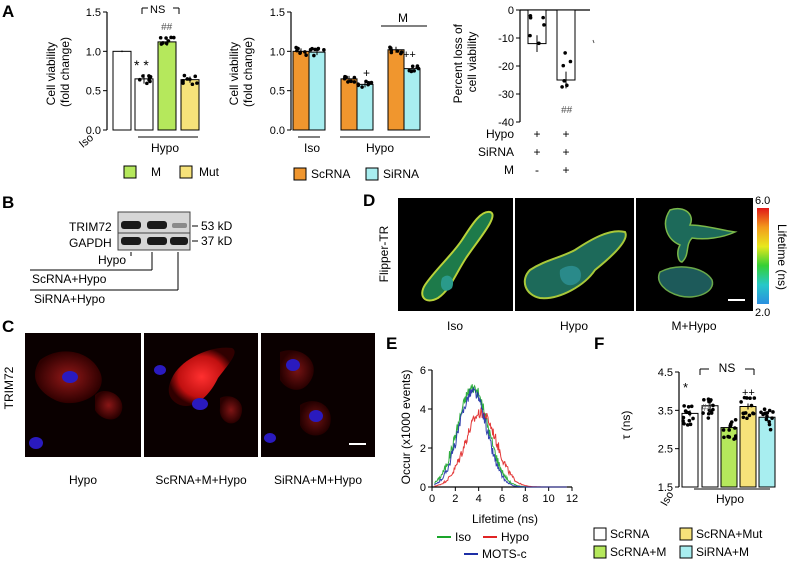 Image resolution: width=791 pixels, height=564 pixels. I want to click on c3-nucleus, so click(293, 365).